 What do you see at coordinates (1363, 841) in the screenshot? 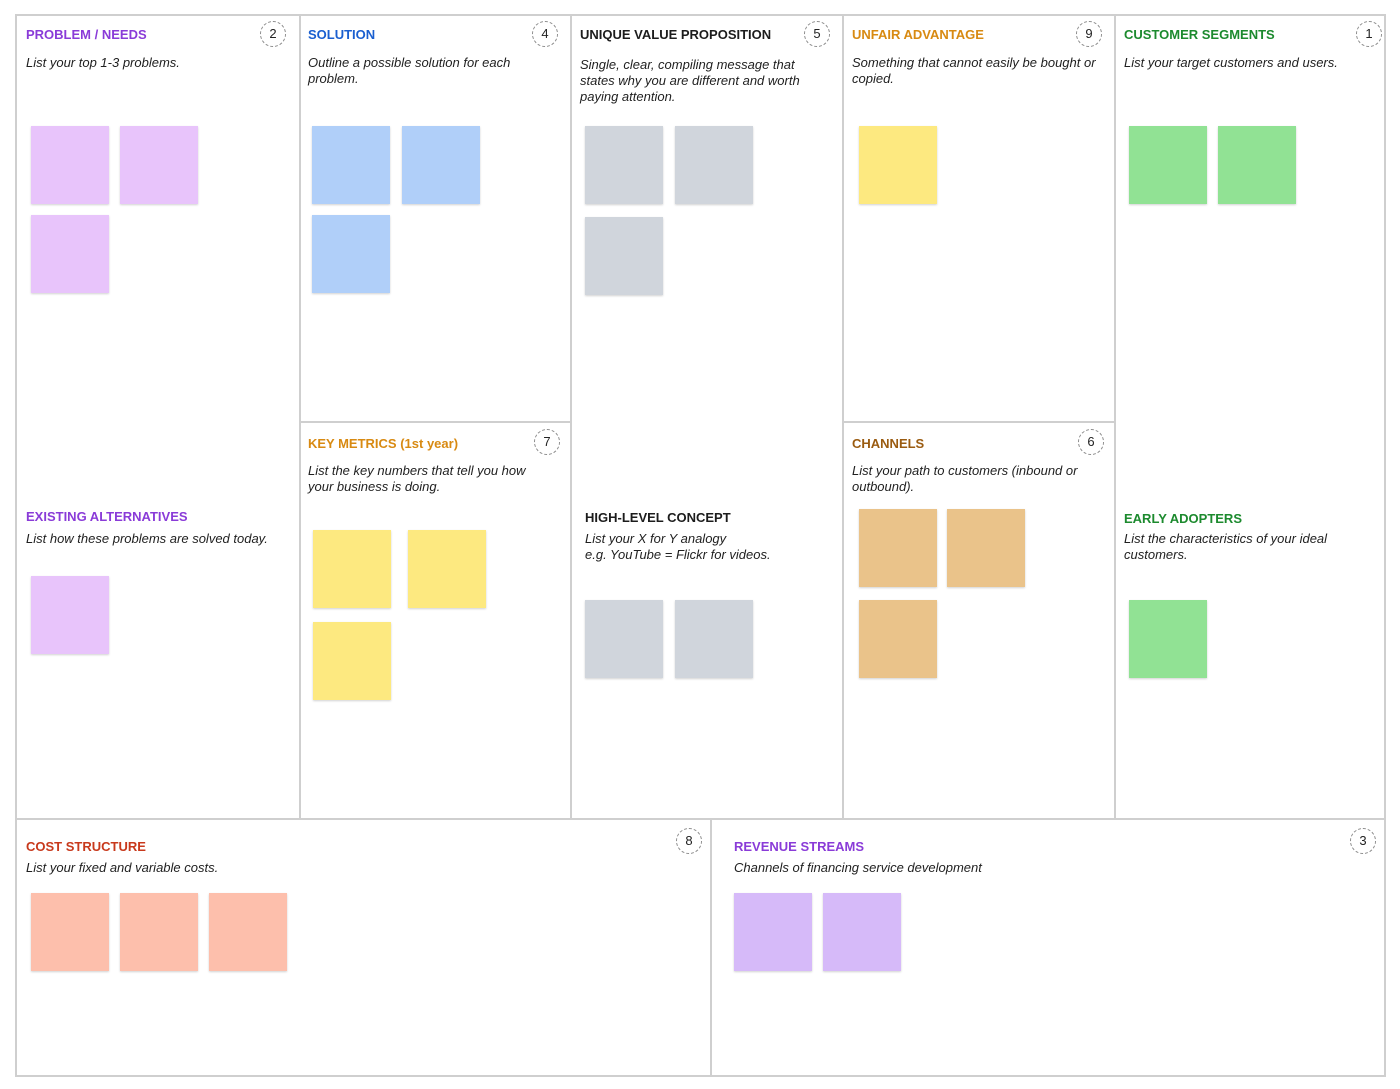
I see `step-number-badge: 3` at bounding box center [1363, 841].